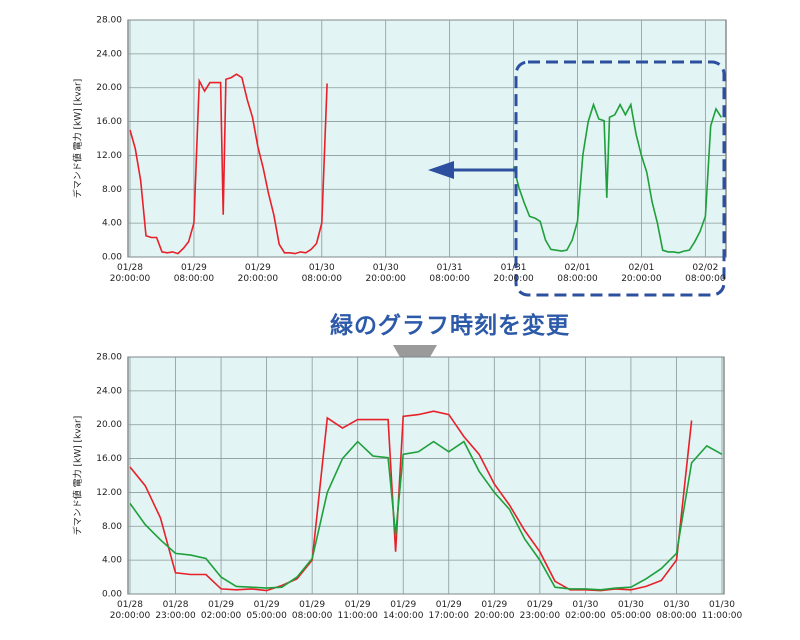 The height and width of the screenshot is (640, 800). What do you see at coordinates (705, 273) in the screenshot?
I see `x-tick-label: 02/02 08:00:00` at bounding box center [705, 273].